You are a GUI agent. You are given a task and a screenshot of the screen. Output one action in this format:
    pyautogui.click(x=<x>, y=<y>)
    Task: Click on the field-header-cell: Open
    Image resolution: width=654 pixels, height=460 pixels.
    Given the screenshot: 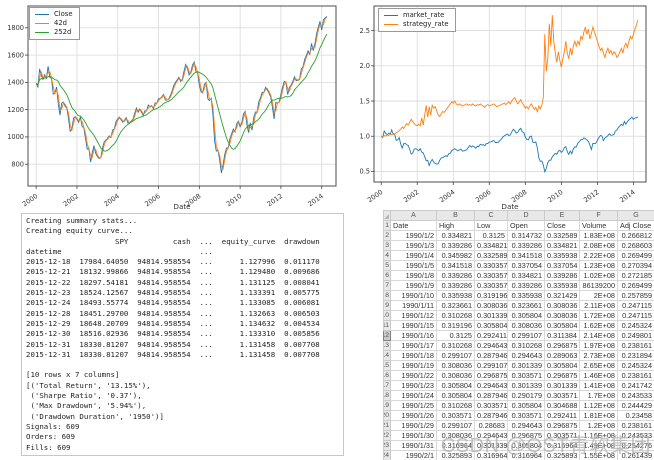 What is the action you would take?
    pyautogui.click(x=526, y=225)
    